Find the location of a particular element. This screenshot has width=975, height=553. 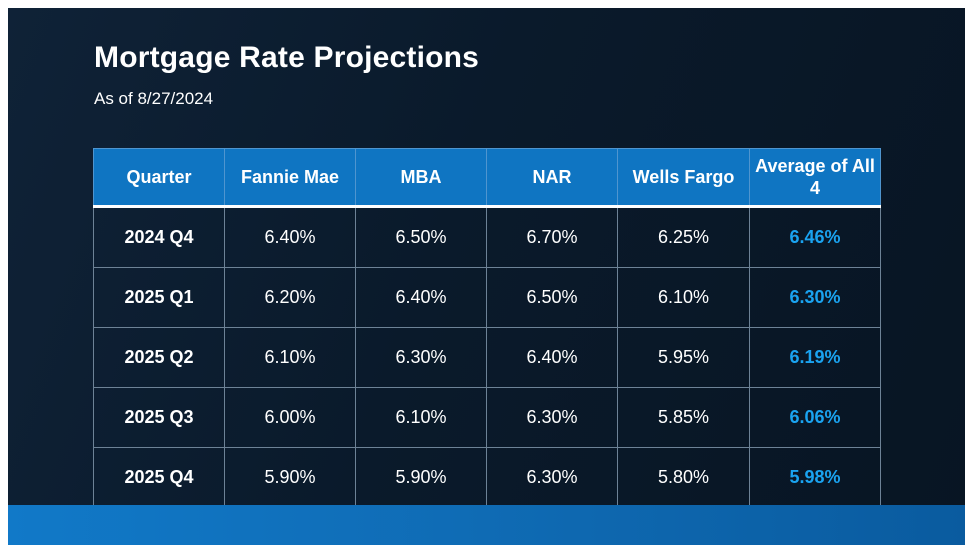

wells-fargo-cell: 6.10% is located at coordinates (683, 297).